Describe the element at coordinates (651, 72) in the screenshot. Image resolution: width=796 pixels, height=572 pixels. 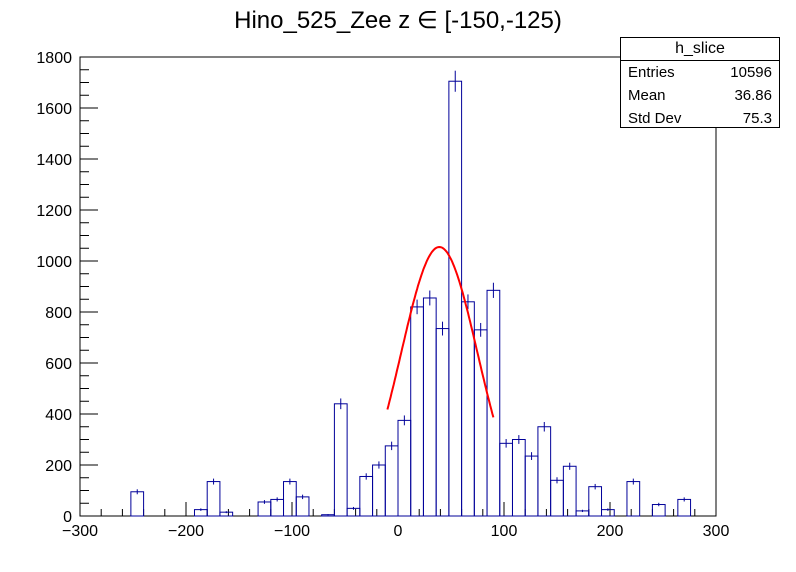
I see `stats-label: Entries` at that location.